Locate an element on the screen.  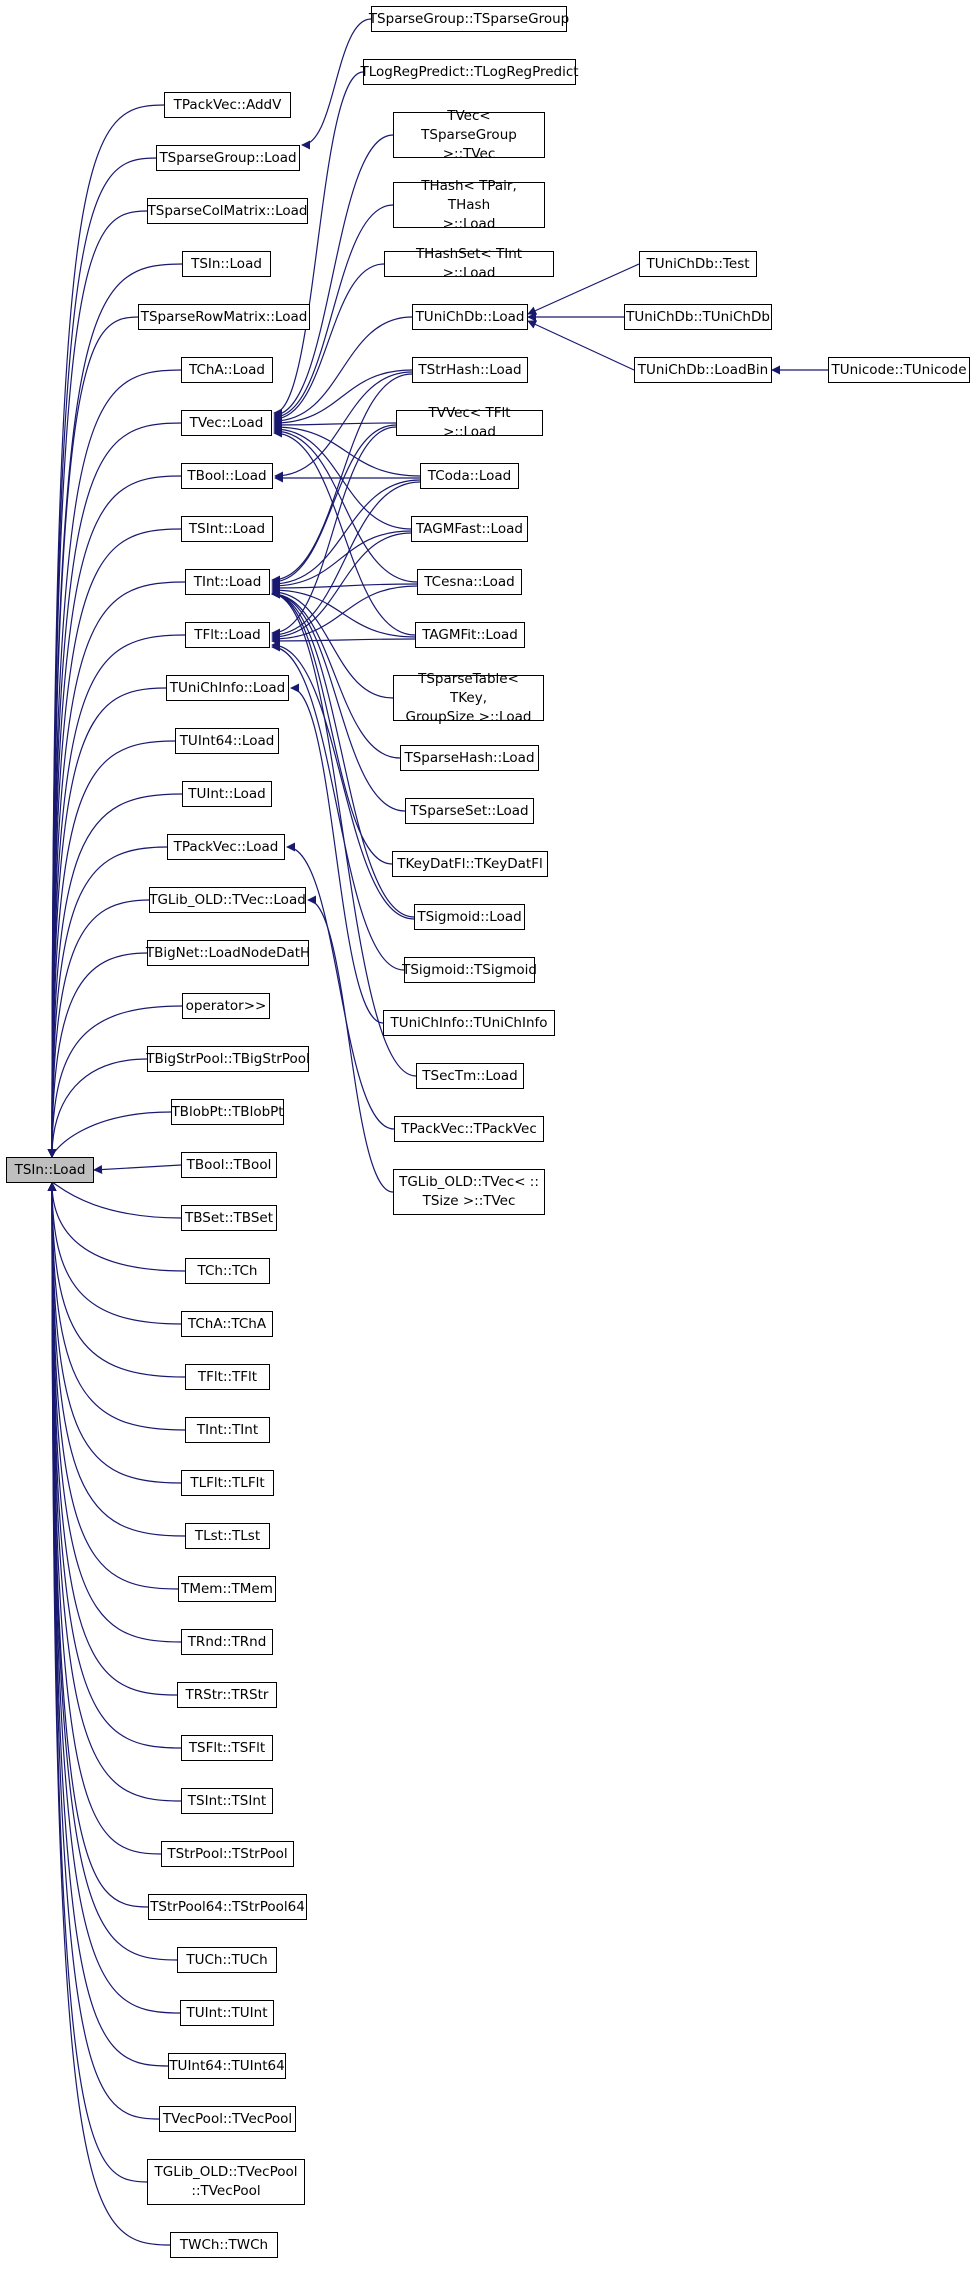
node-trnd-trnd: TRnd::TRnd is located at coordinates (227, 1642).